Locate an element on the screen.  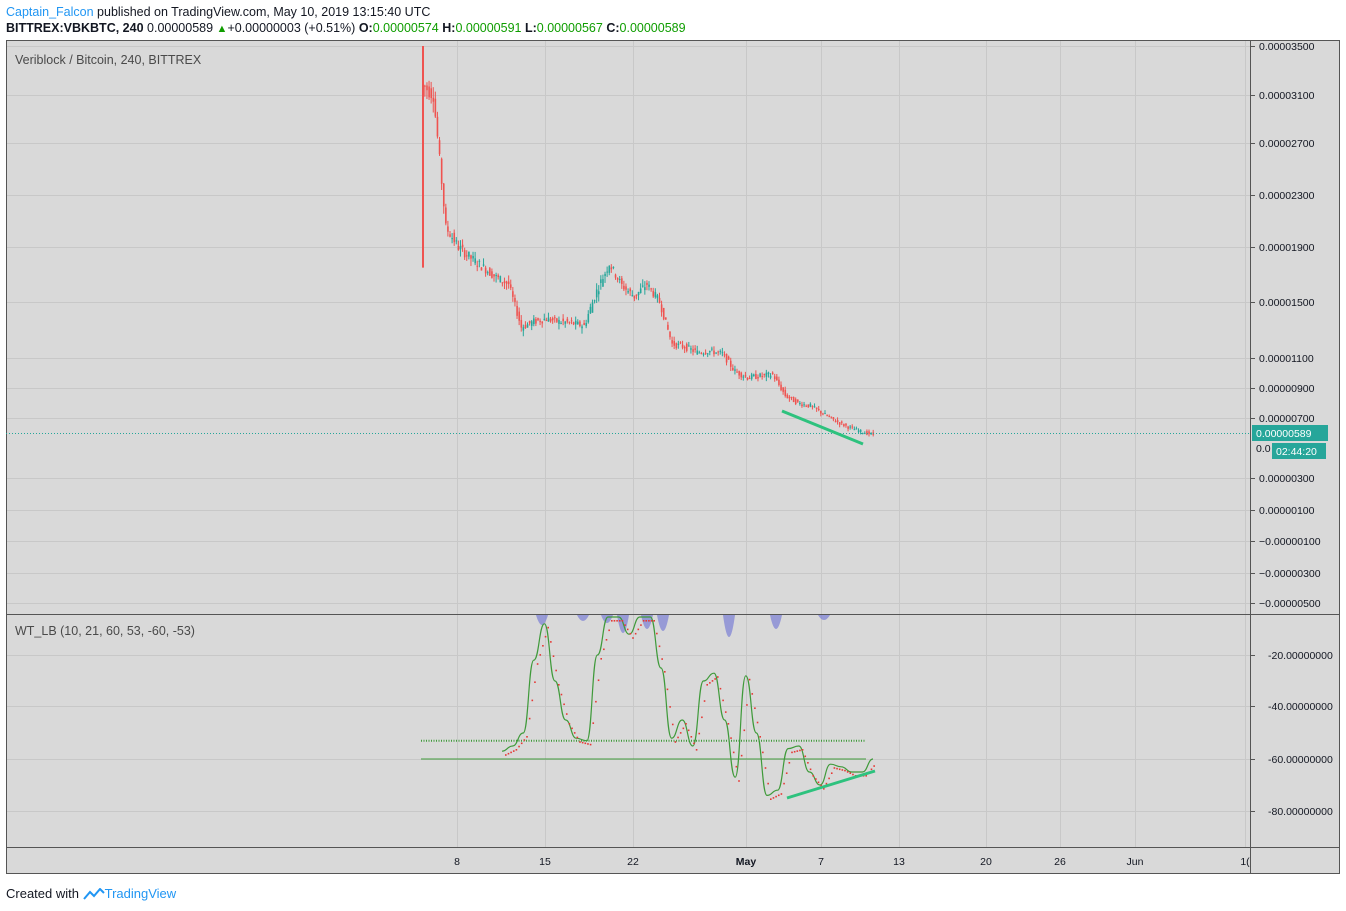
indicator-axis-label: -40.00000000 is located at coordinates (1300, 707).